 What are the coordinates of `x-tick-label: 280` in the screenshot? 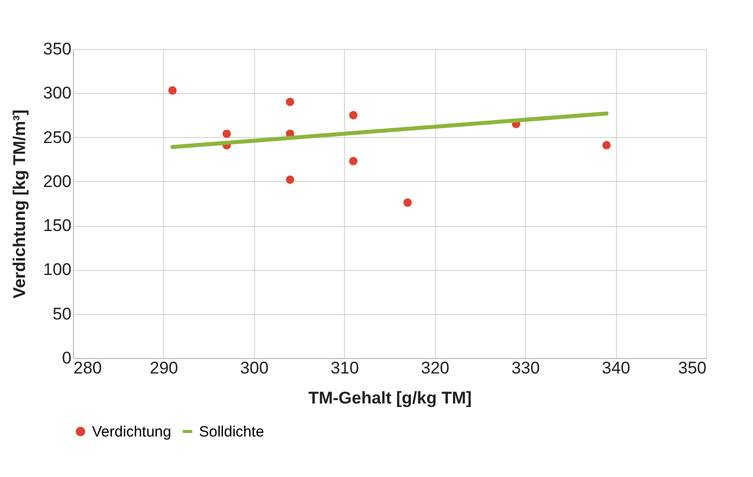 It's located at (88, 368).